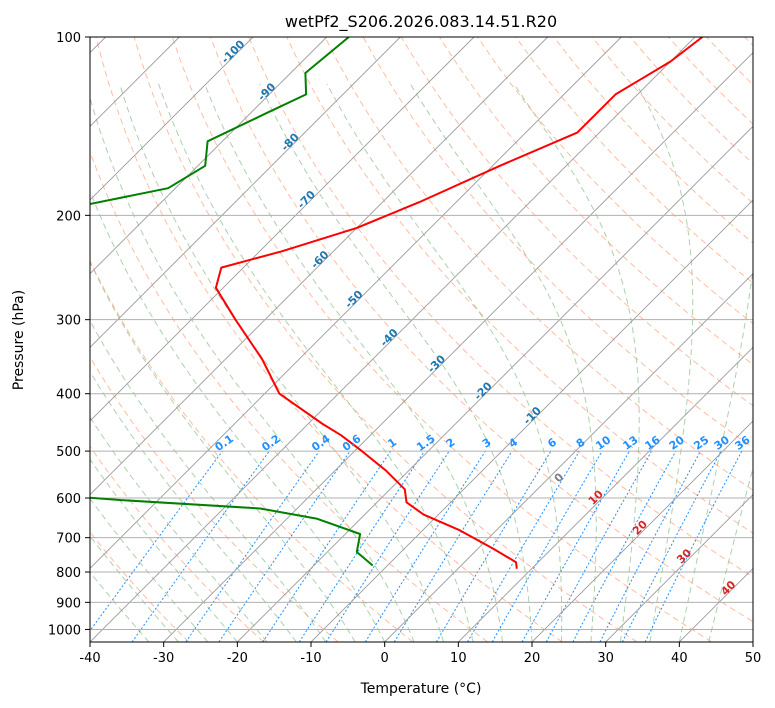 This screenshot has height=708, width=775. Describe the element at coordinates (68, 216) in the screenshot. I see `y-tick-label: 200` at that location.